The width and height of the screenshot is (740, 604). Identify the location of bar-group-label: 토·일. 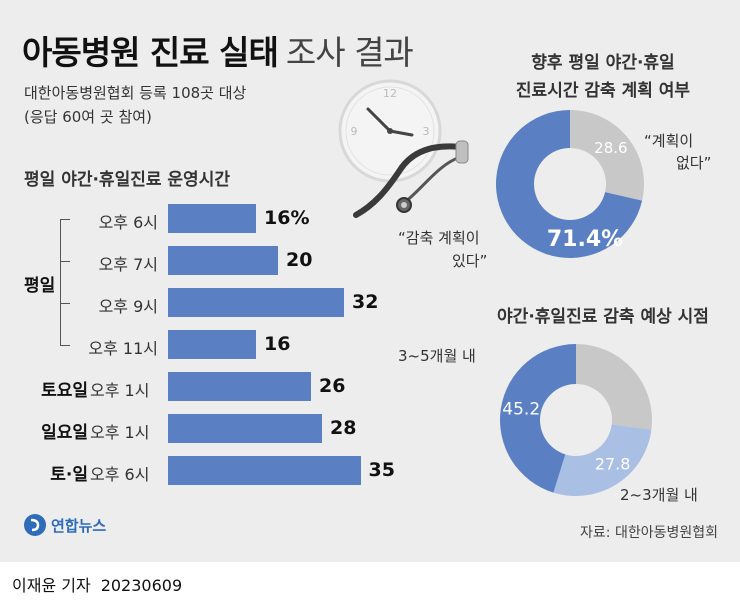
(69, 475).